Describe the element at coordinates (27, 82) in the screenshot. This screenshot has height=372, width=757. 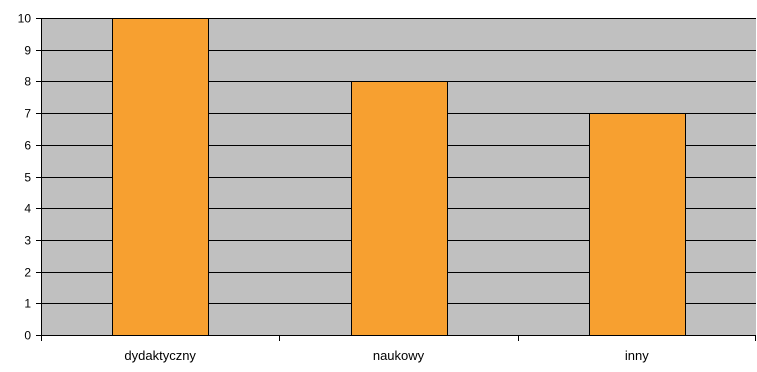
I see `y-tick-label-8: 8` at that location.